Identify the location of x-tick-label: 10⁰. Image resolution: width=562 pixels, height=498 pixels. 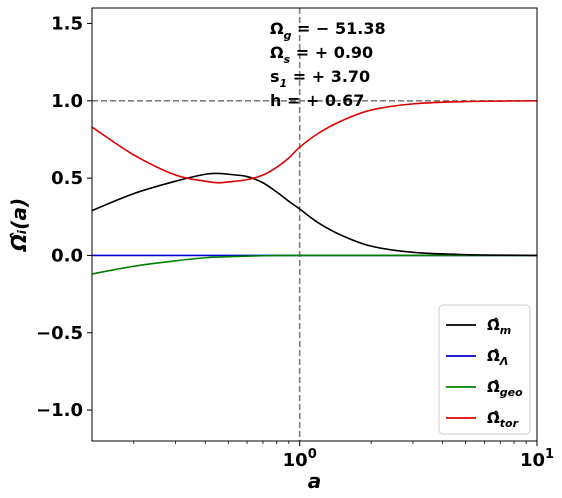
(300, 459).